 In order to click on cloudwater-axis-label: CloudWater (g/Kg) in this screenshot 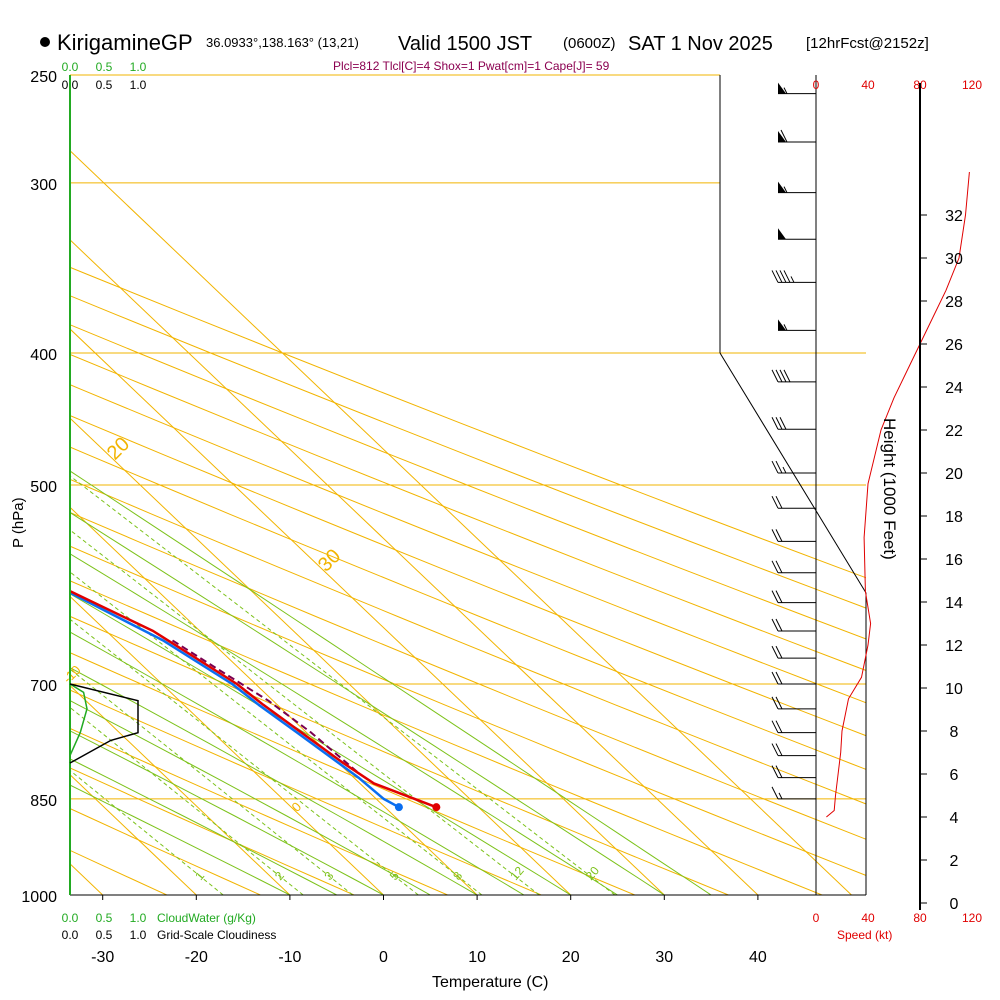, I will do `click(206, 918)`.